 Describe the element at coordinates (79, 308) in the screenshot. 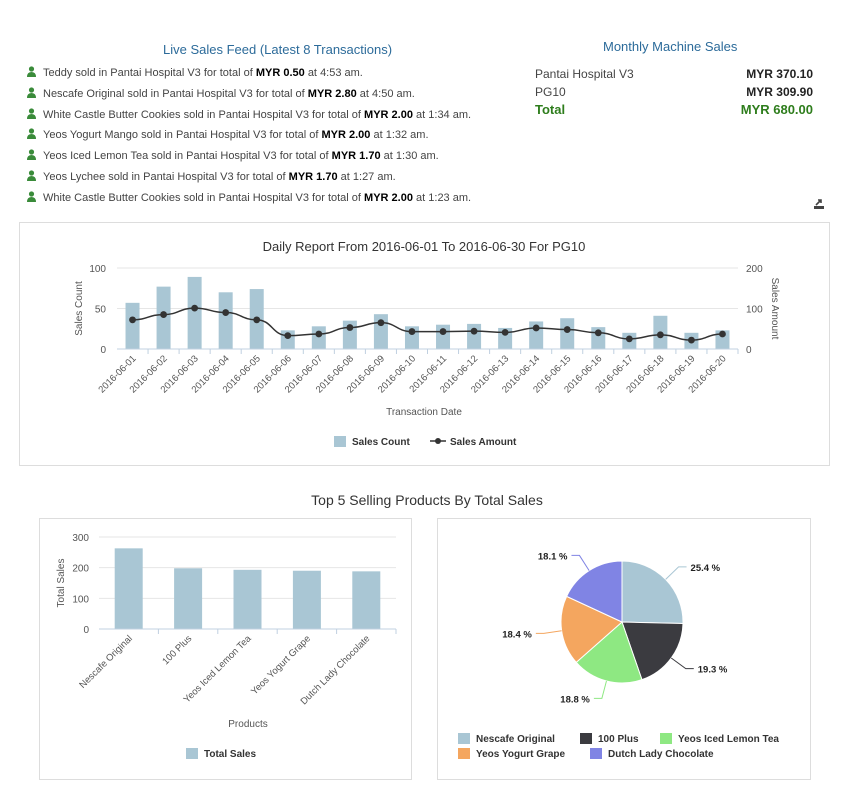

I see `y-axis-title: Sales Count` at that location.